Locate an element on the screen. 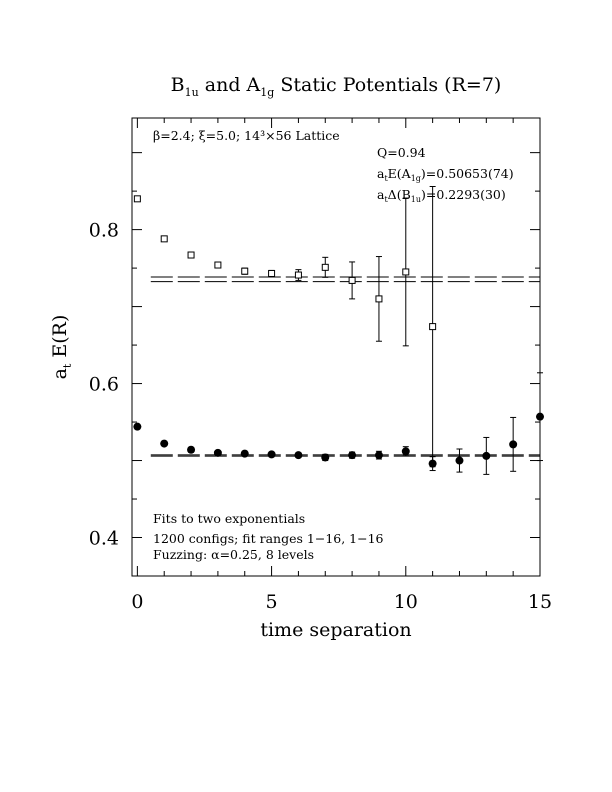  y-tick-label: 0.4 is located at coordinates (104, 539).